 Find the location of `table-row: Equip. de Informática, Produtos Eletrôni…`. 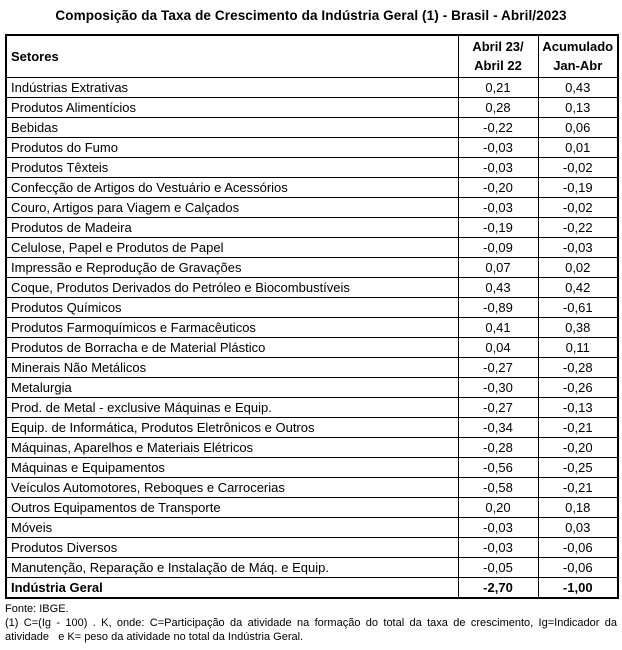

table-row: Equip. de Informática, Produtos Eletrôni… is located at coordinates (312, 427).